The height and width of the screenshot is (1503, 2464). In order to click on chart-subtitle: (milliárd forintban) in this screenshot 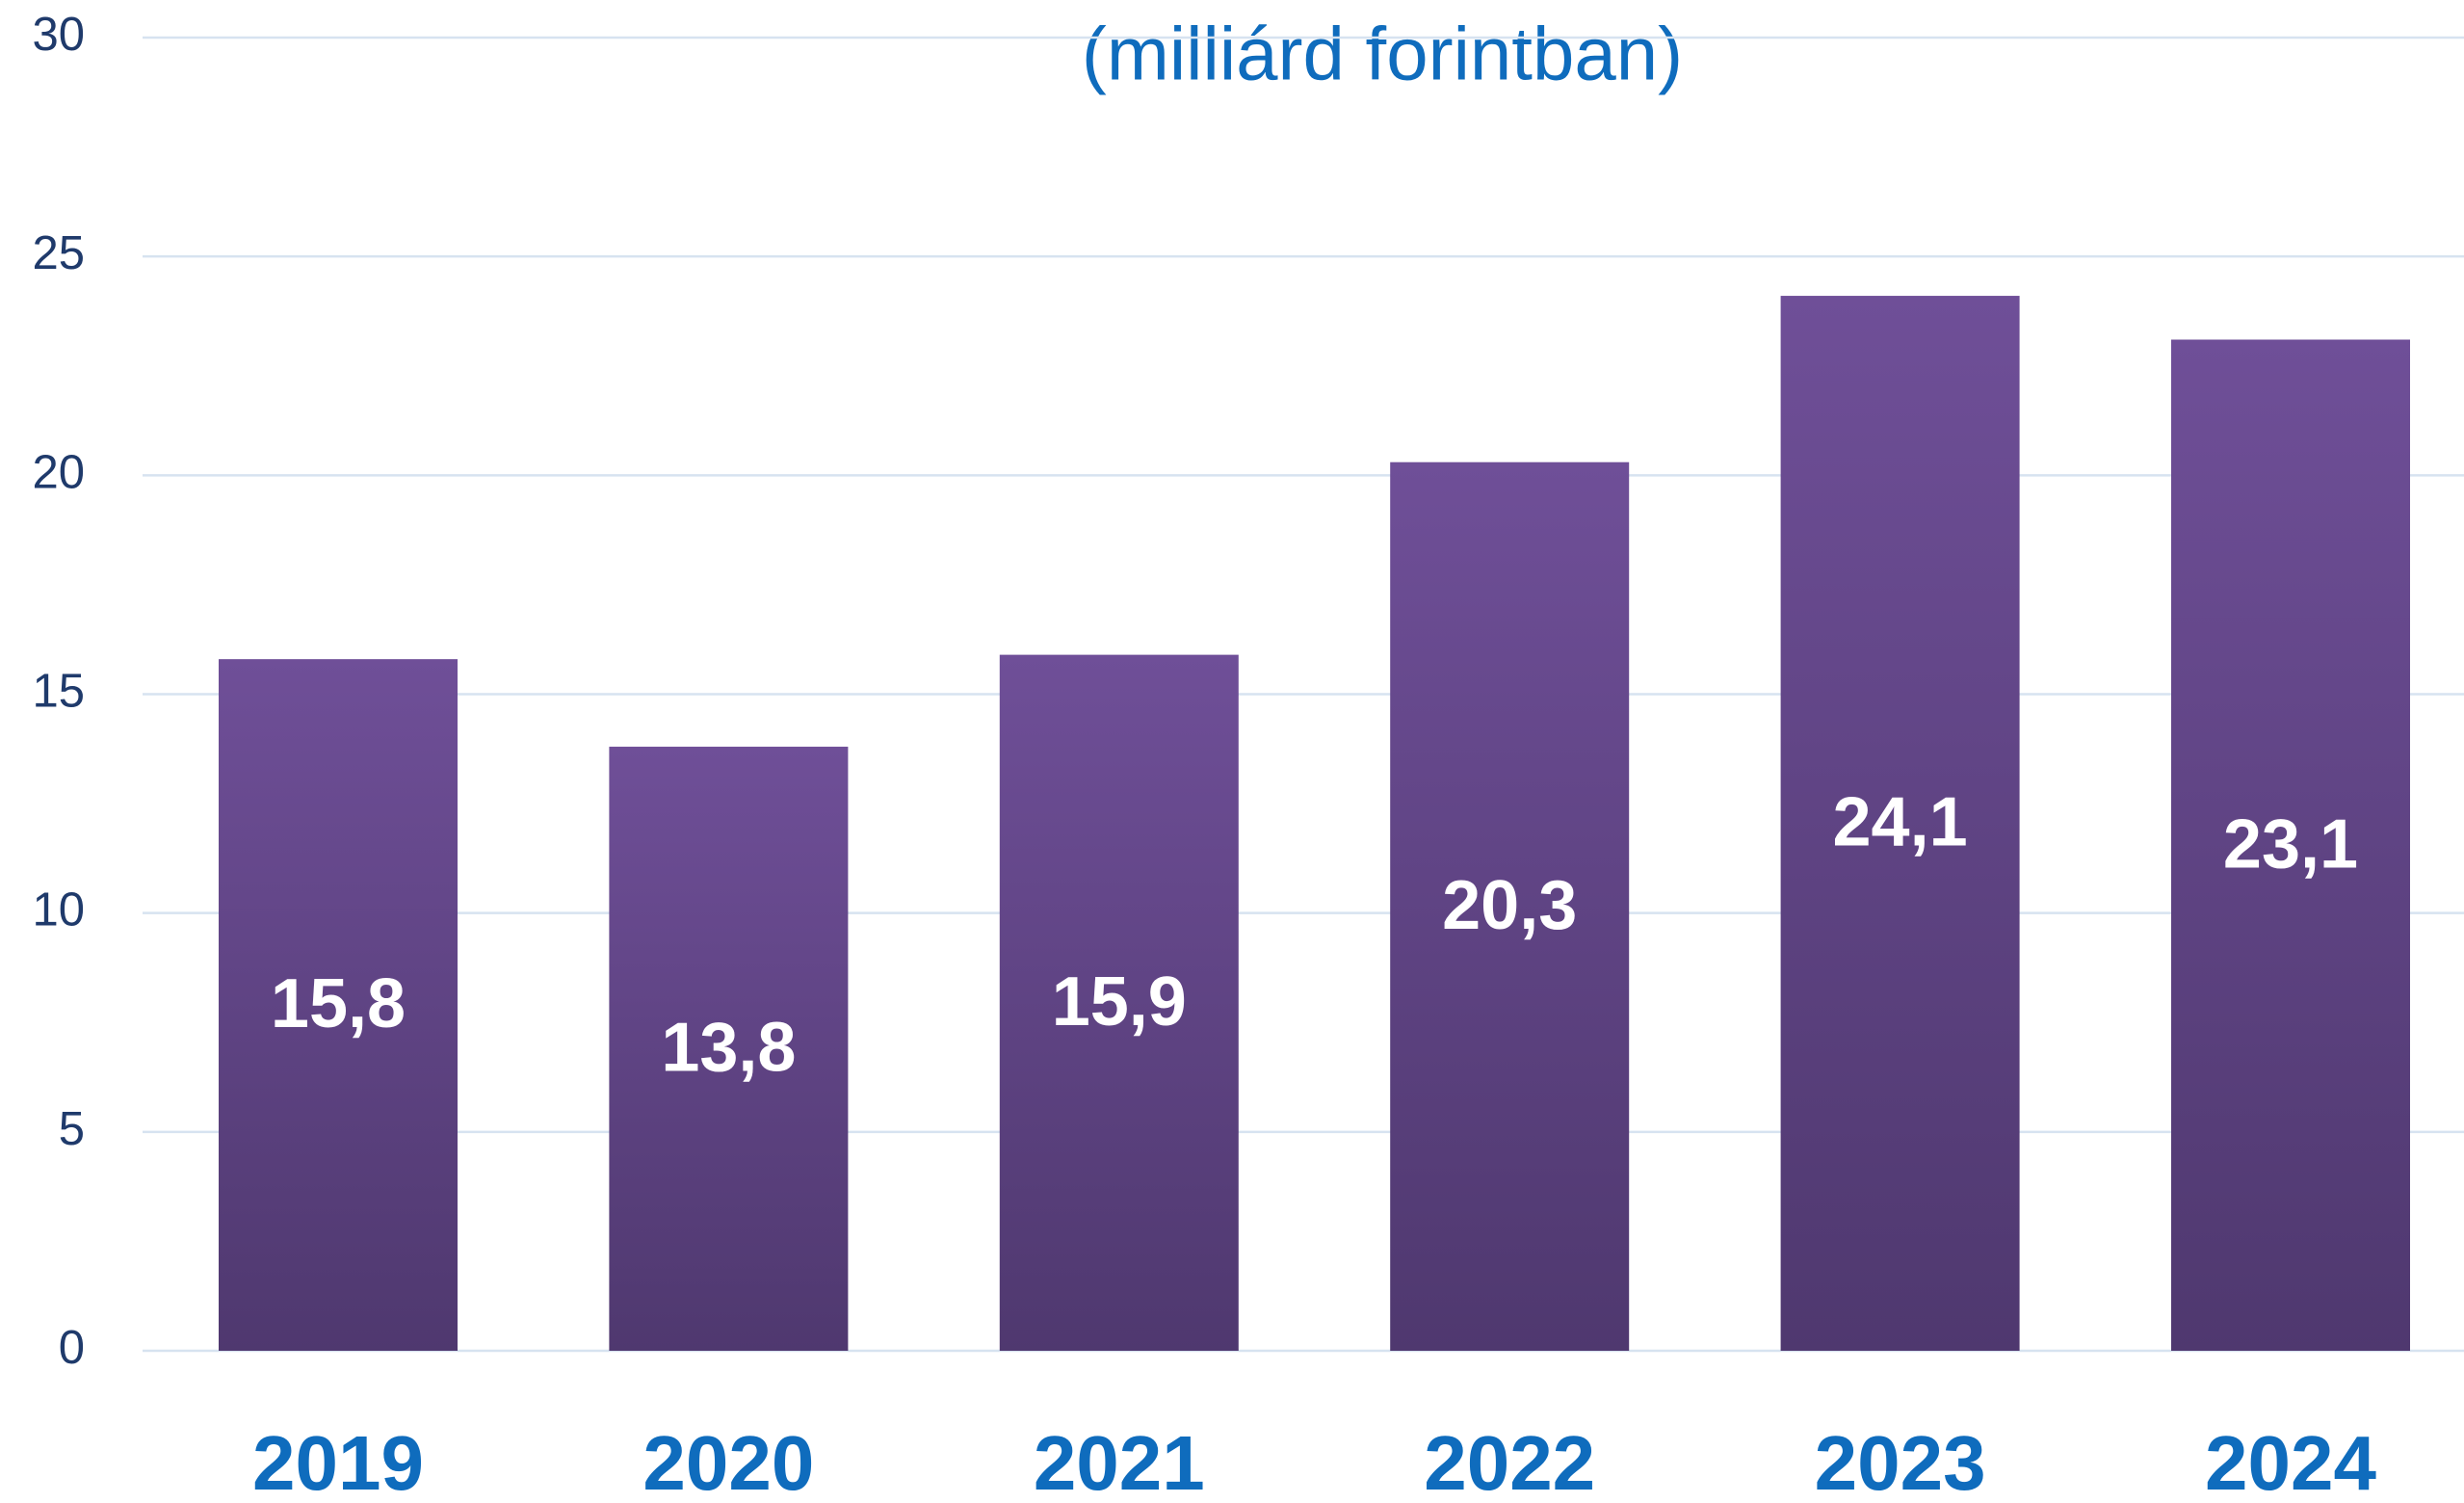, I will do `click(1382, 54)`.